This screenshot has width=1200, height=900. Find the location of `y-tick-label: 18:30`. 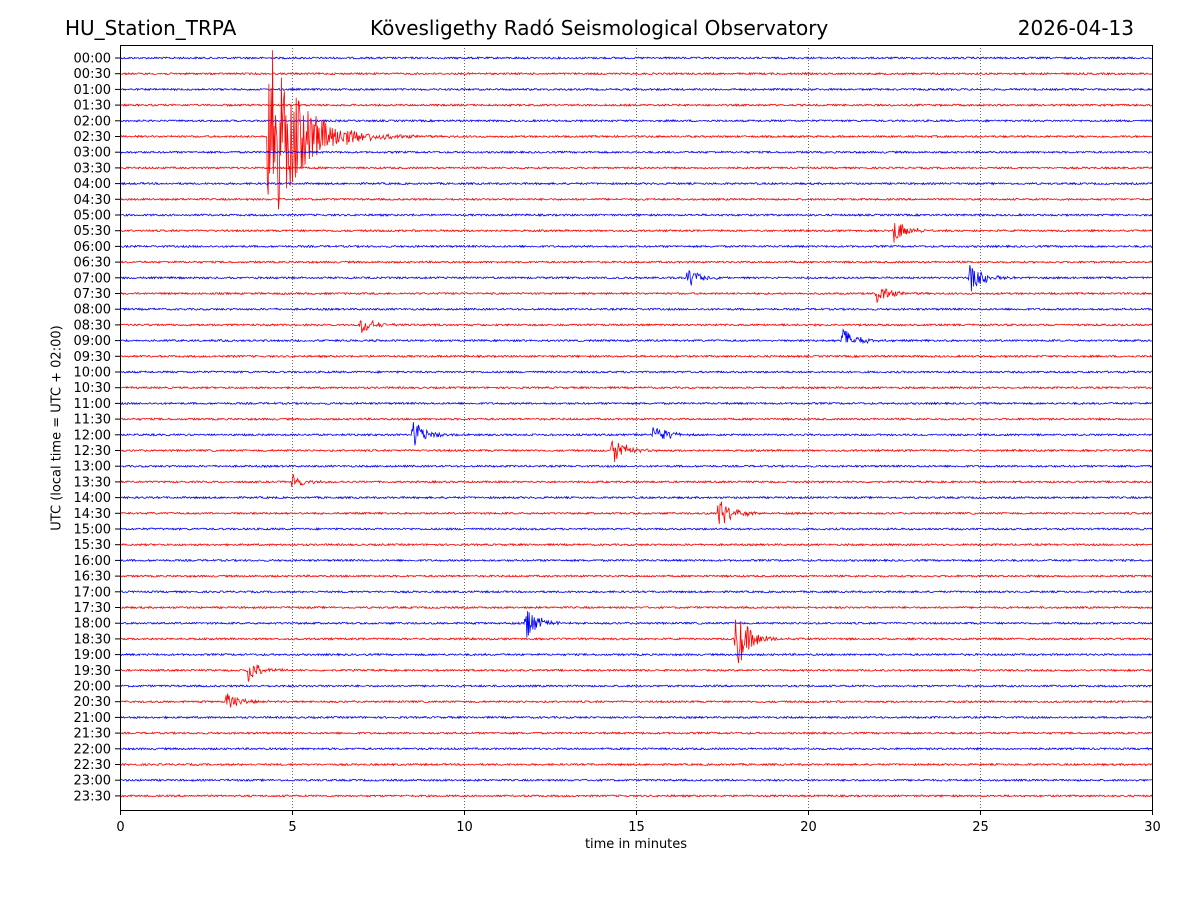

y-tick-label: 18:30 is located at coordinates (92, 639).